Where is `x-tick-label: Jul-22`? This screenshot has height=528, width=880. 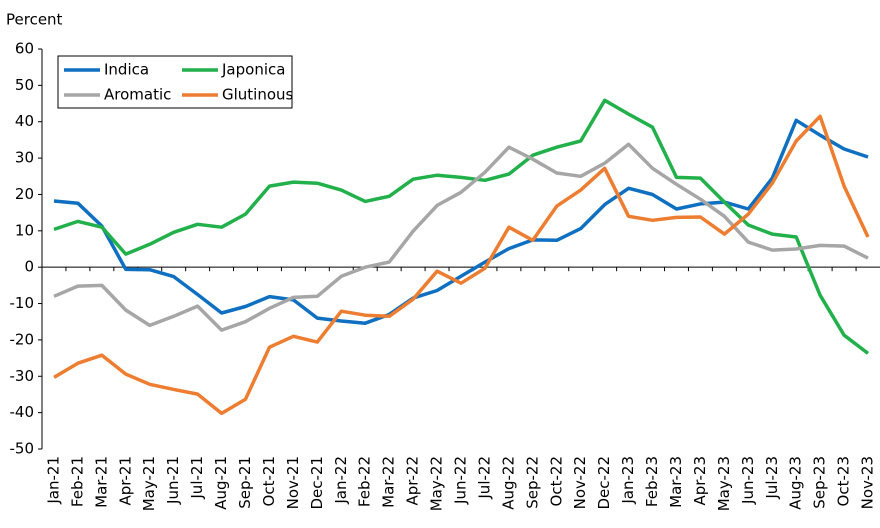 x-tick-label: Jul-22 is located at coordinates (484, 478).